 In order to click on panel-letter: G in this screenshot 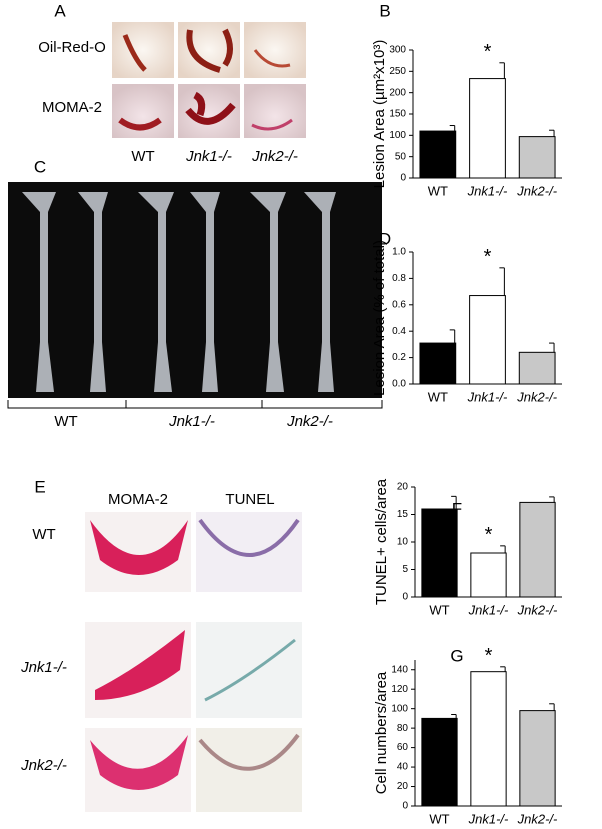, I will do `click(456, 655)`.